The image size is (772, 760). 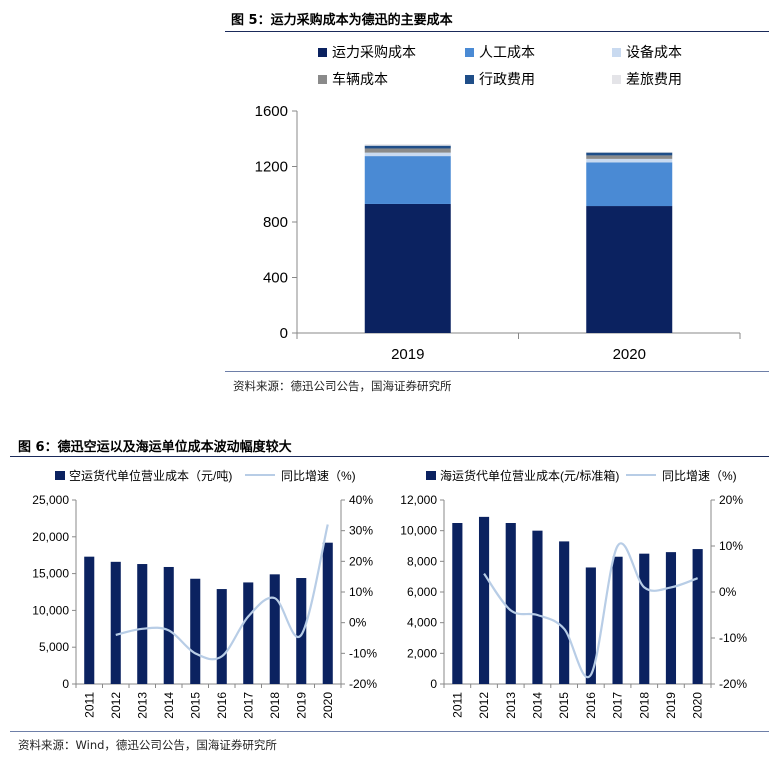 What do you see at coordinates (342, 20) in the screenshot?
I see `figure5-title: 图 5：运力采购成本为德迅的主要成本` at bounding box center [342, 20].